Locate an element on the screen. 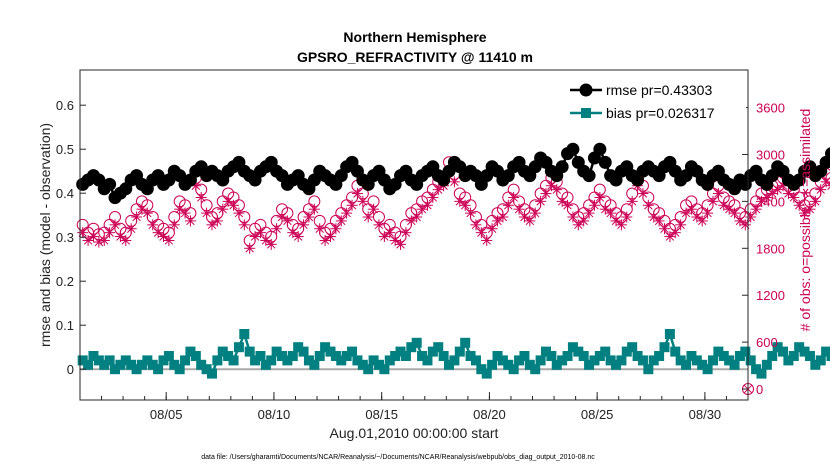 This screenshot has height=470, width=830. y-axis-label-left: rmse and bias (model - observation) is located at coordinates (45, 235).